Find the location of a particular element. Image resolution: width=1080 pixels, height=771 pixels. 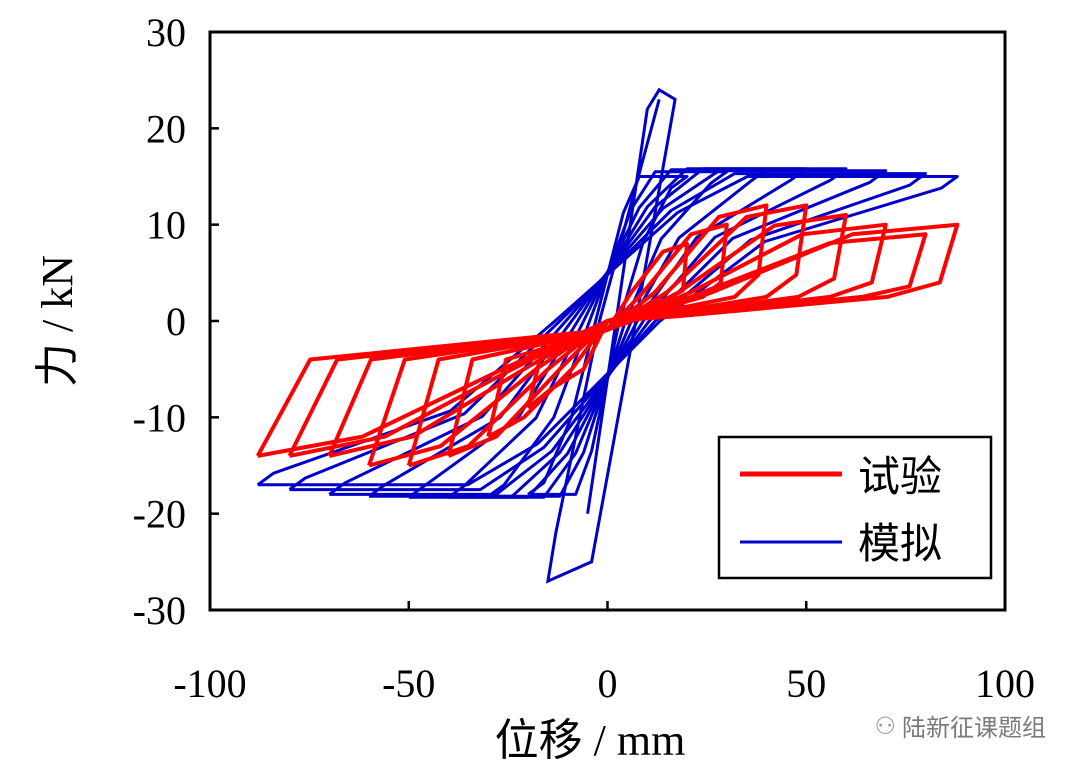

legend: 试验 模拟 is located at coordinates (855, 507).